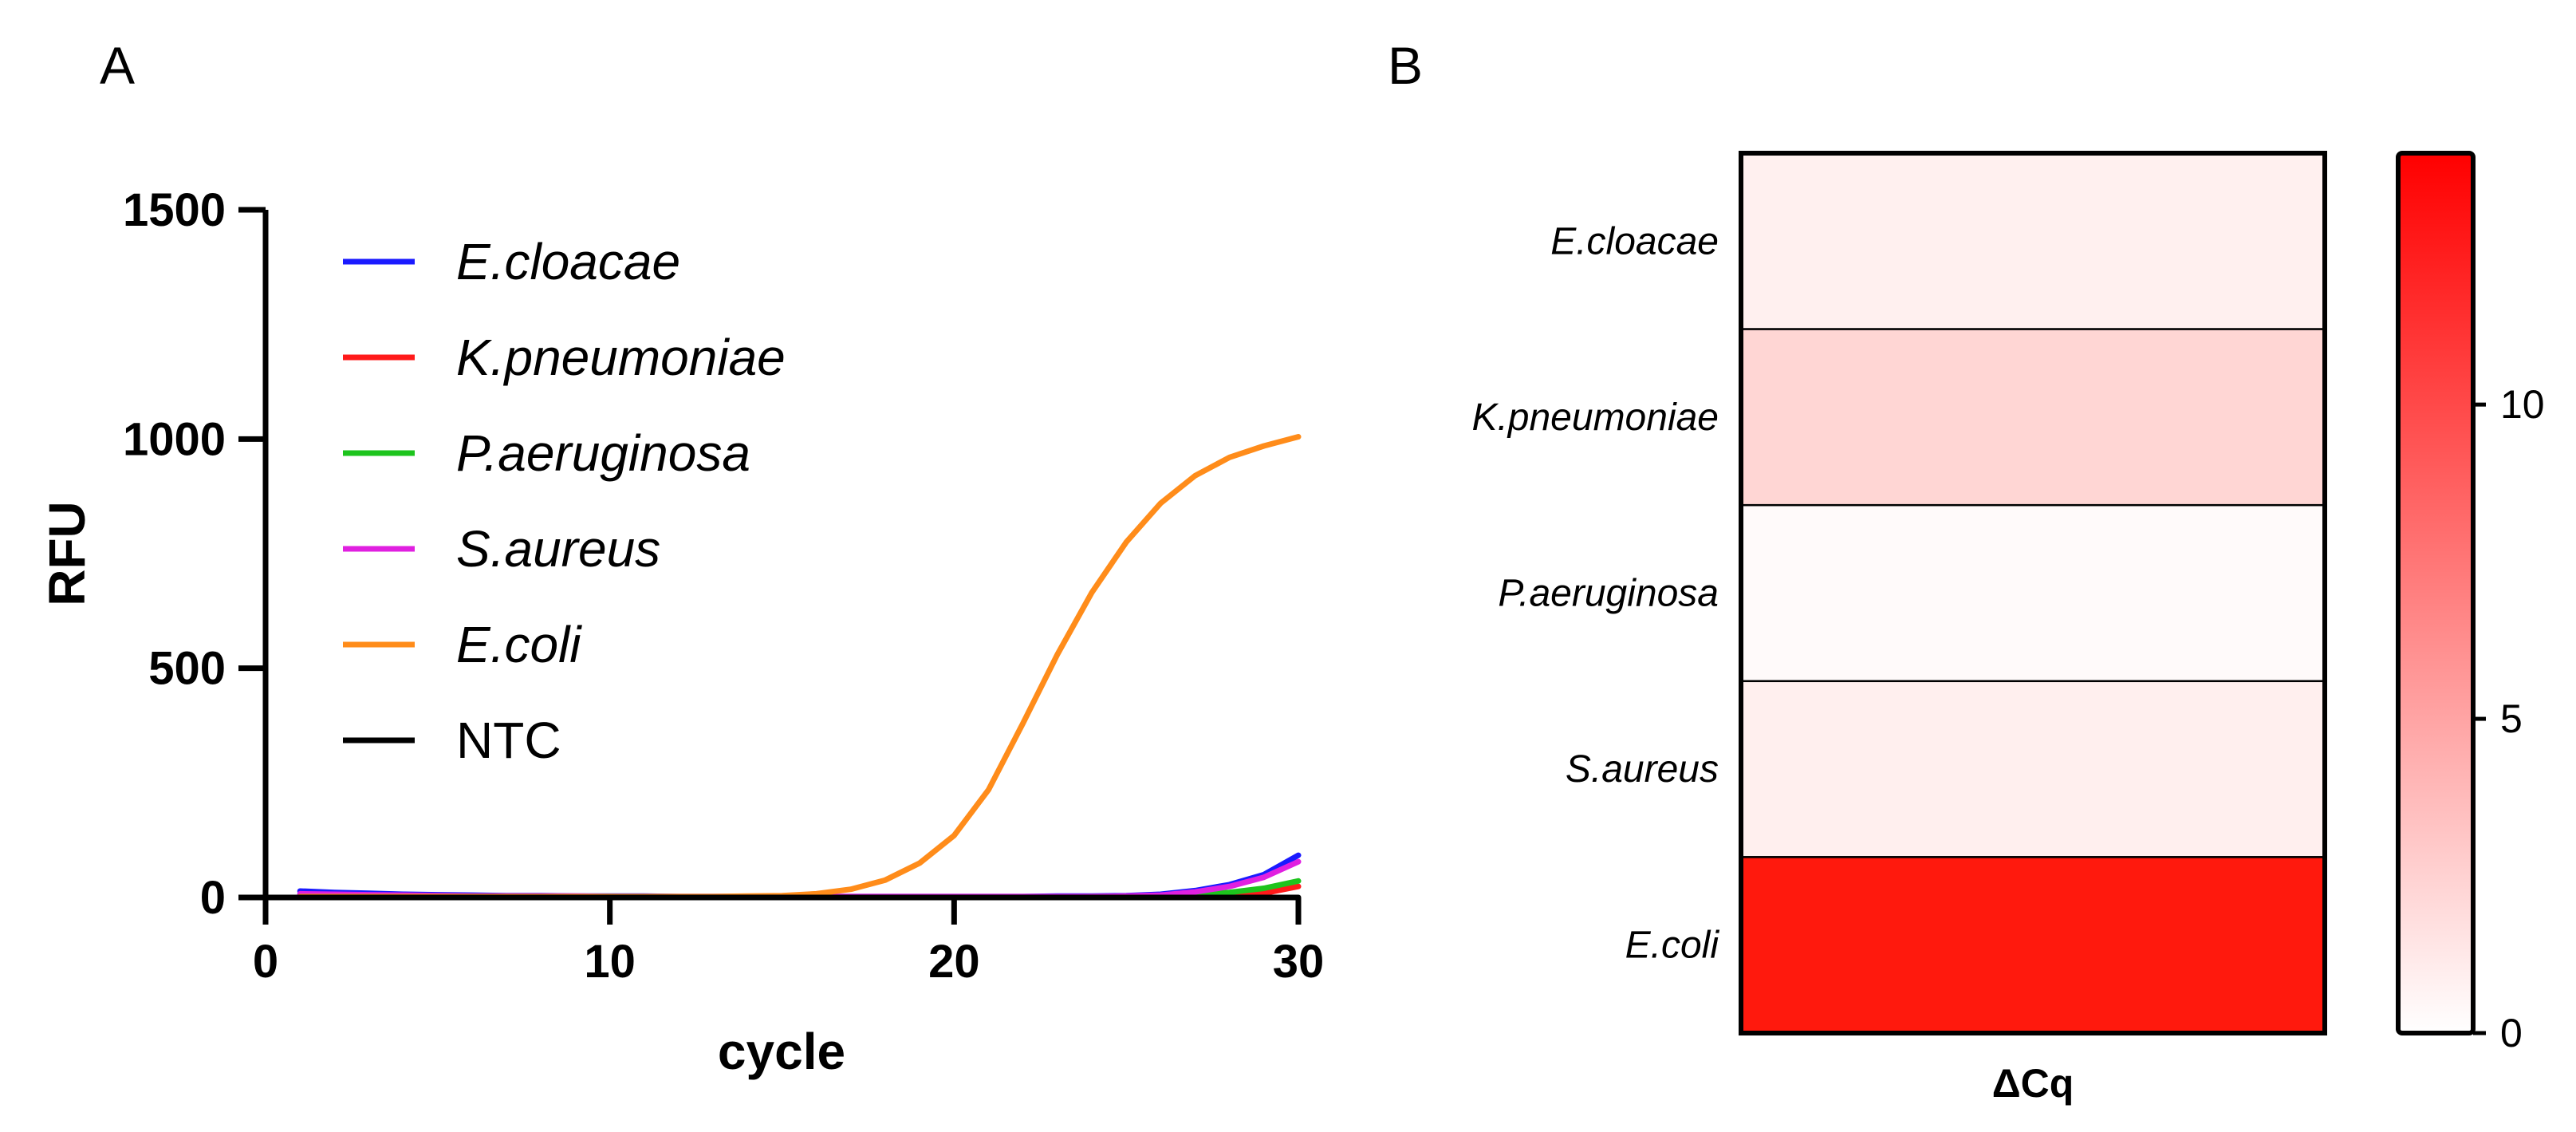  What do you see at coordinates (558, 549) in the screenshot?
I see `legend-label: S.aureus` at bounding box center [558, 549].